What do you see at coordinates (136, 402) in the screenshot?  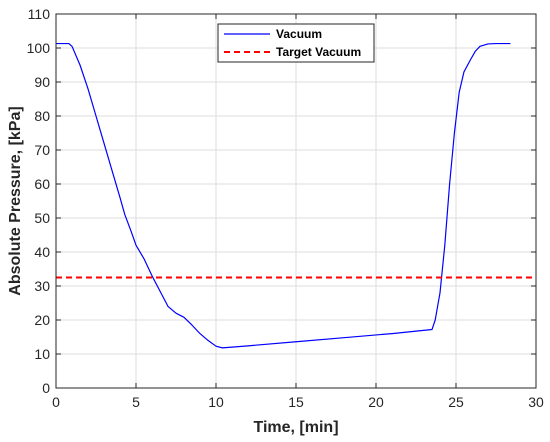 I see `x-tick-label: 5` at bounding box center [136, 402].